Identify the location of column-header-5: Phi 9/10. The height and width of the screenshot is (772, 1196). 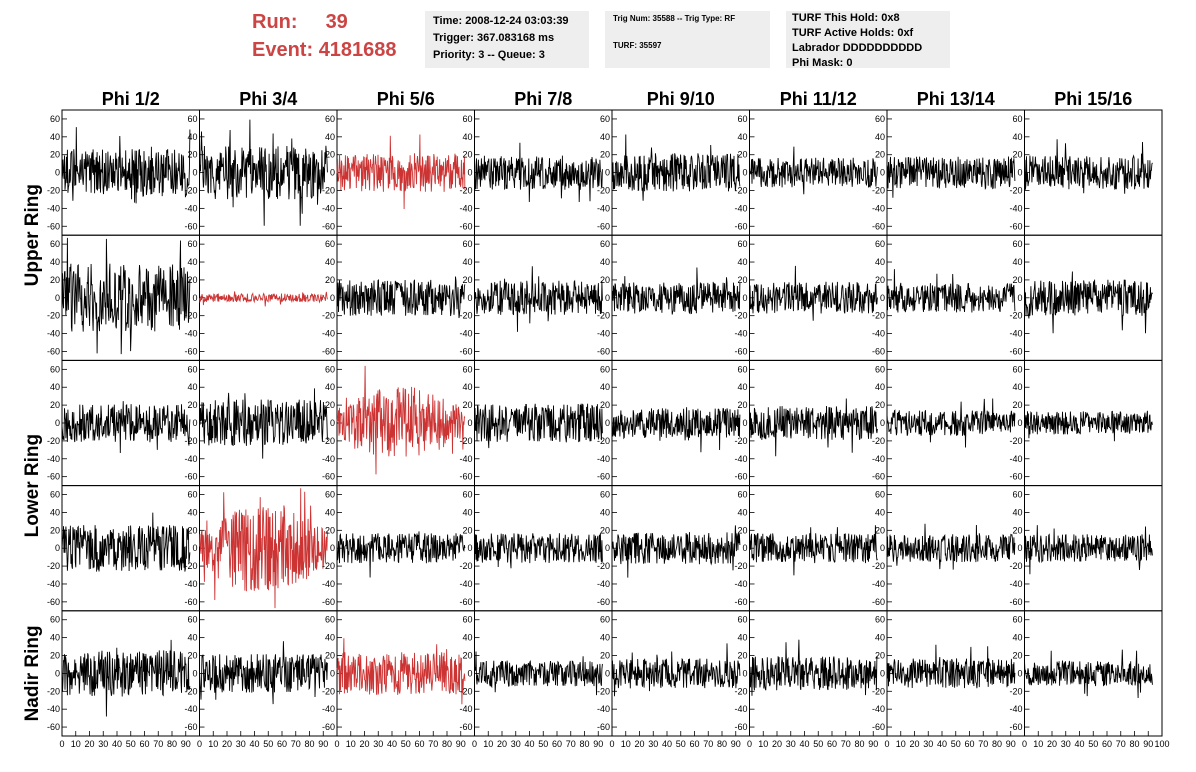
(681, 99).